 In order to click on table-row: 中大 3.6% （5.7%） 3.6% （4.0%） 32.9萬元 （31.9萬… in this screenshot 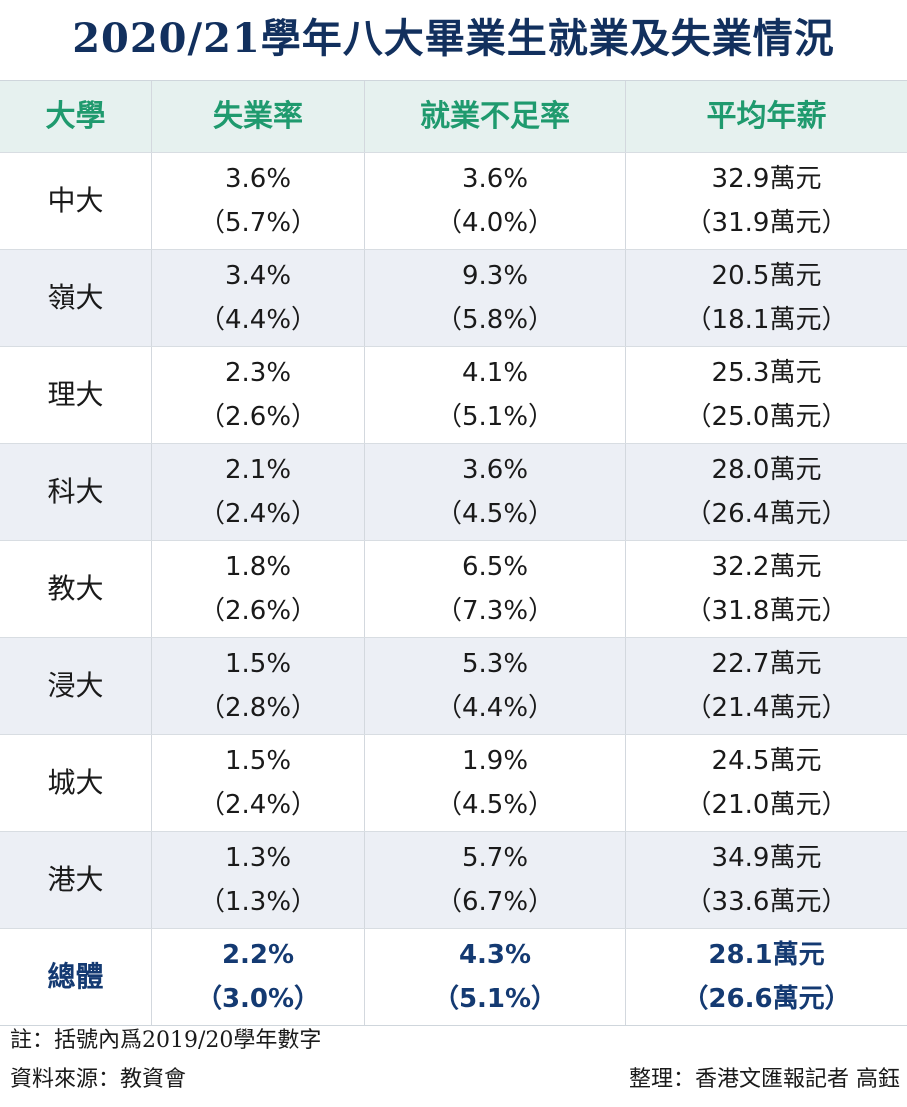, I will do `click(453, 201)`.